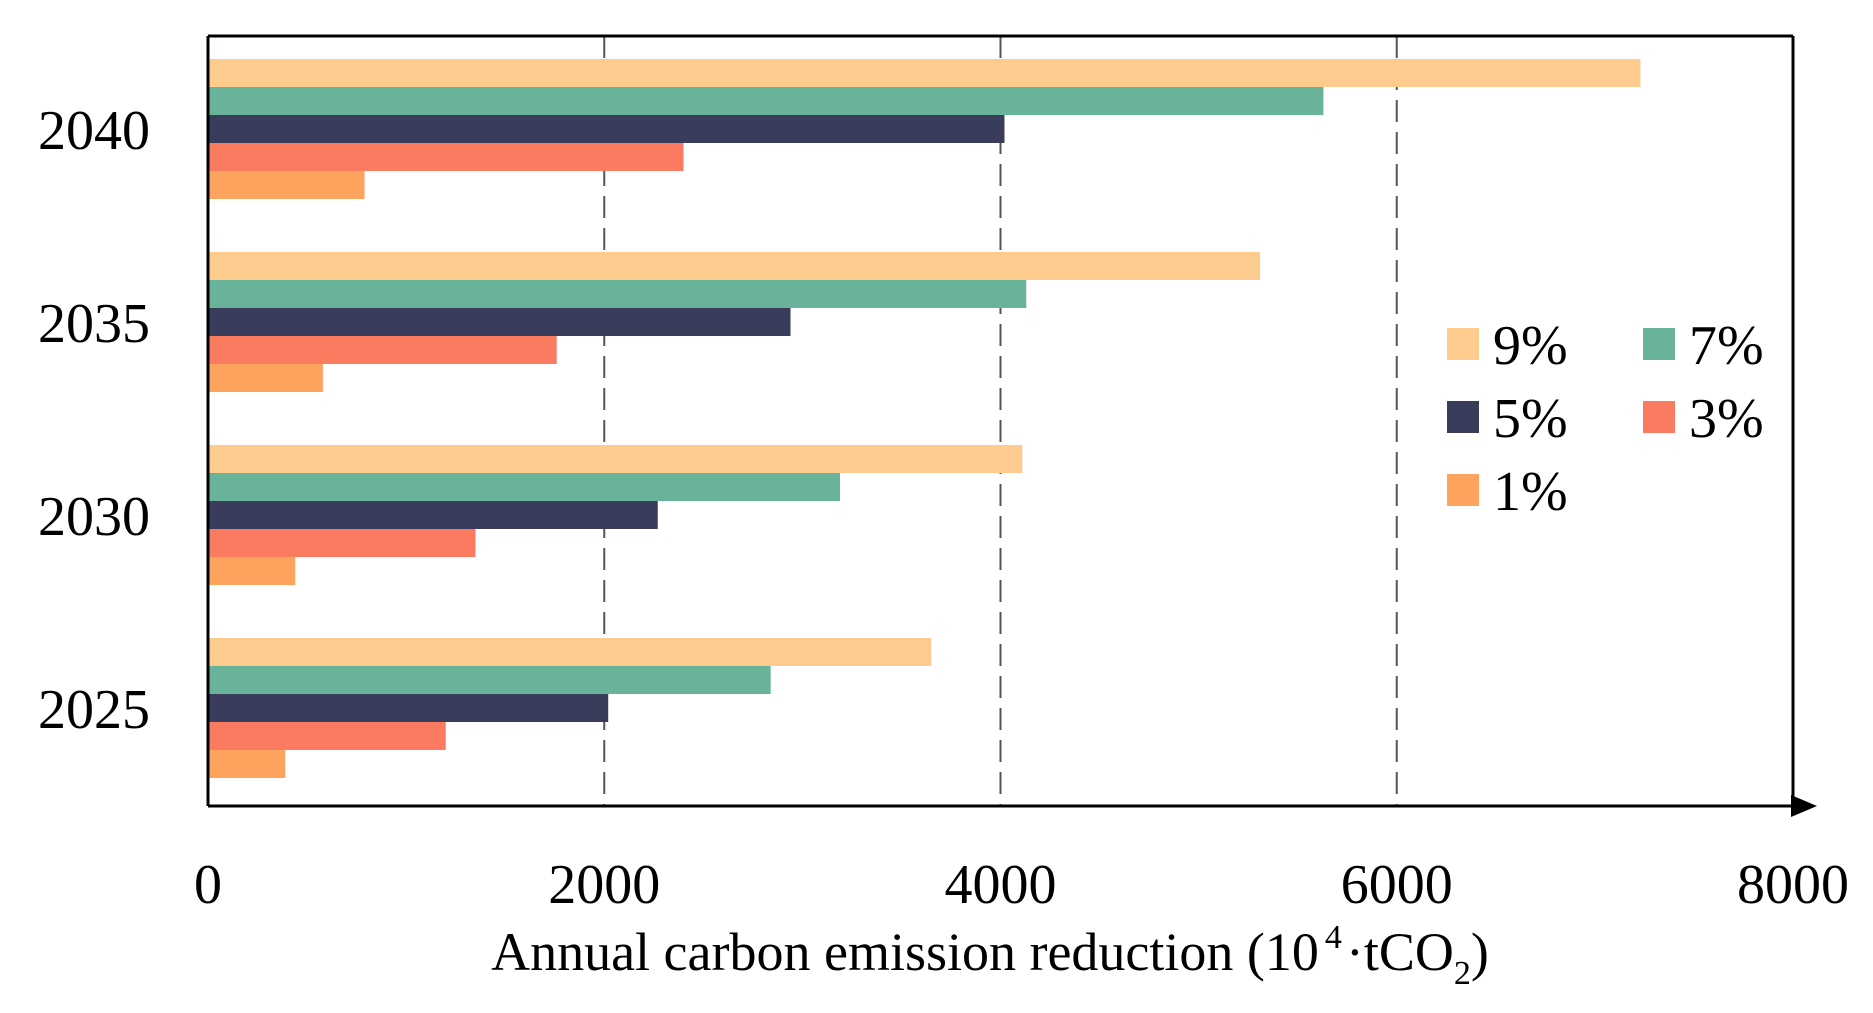  I want to click on bar-2025-7pct, so click(490, 680).